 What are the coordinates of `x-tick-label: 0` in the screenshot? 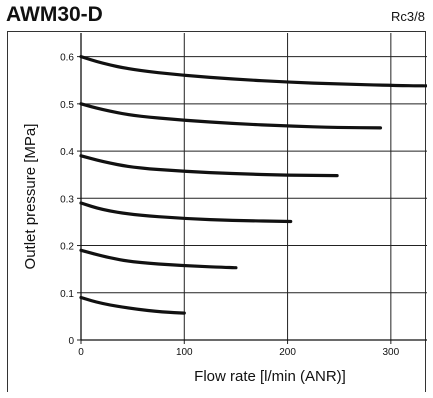 It's located at (81, 352).